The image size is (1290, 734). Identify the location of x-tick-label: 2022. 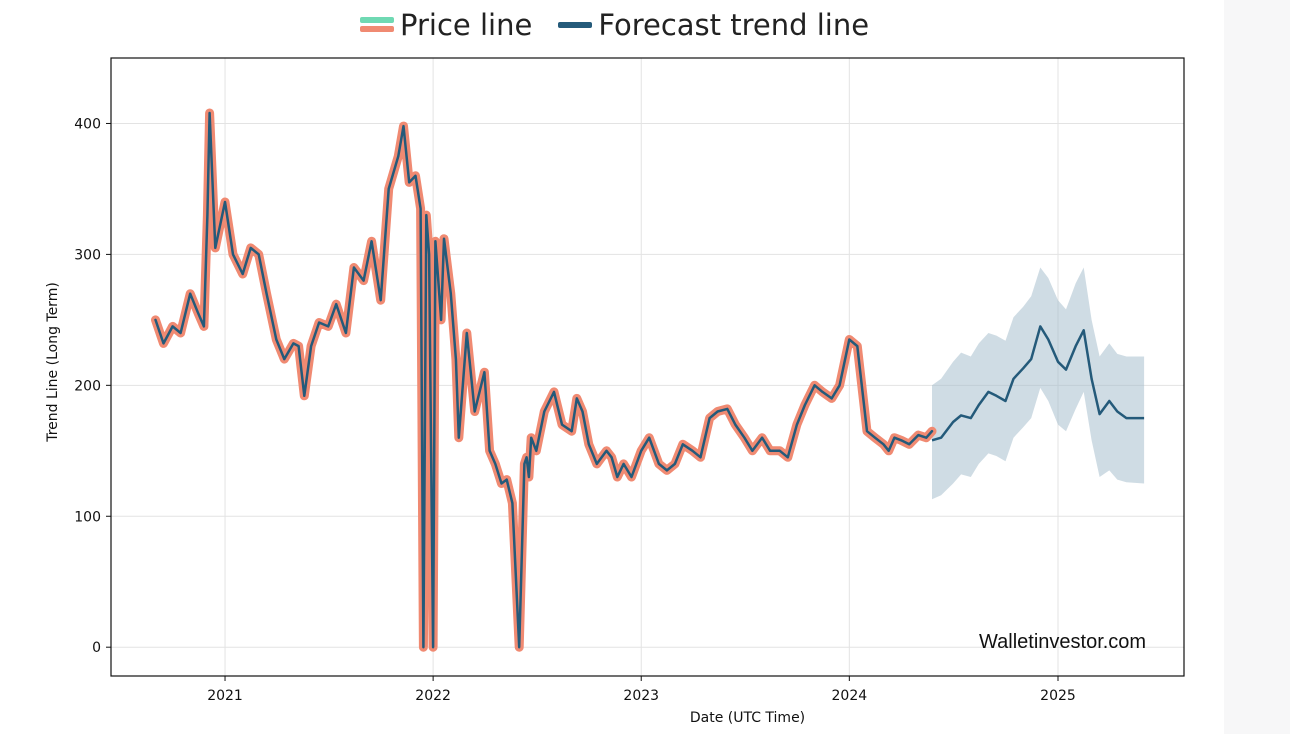
(433, 696).